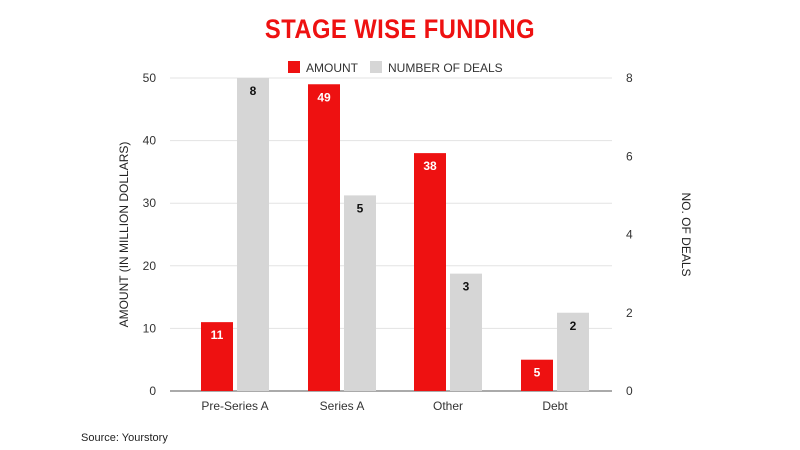  Describe the element at coordinates (629, 313) in the screenshot. I see `y2-tick-label: 2` at that location.